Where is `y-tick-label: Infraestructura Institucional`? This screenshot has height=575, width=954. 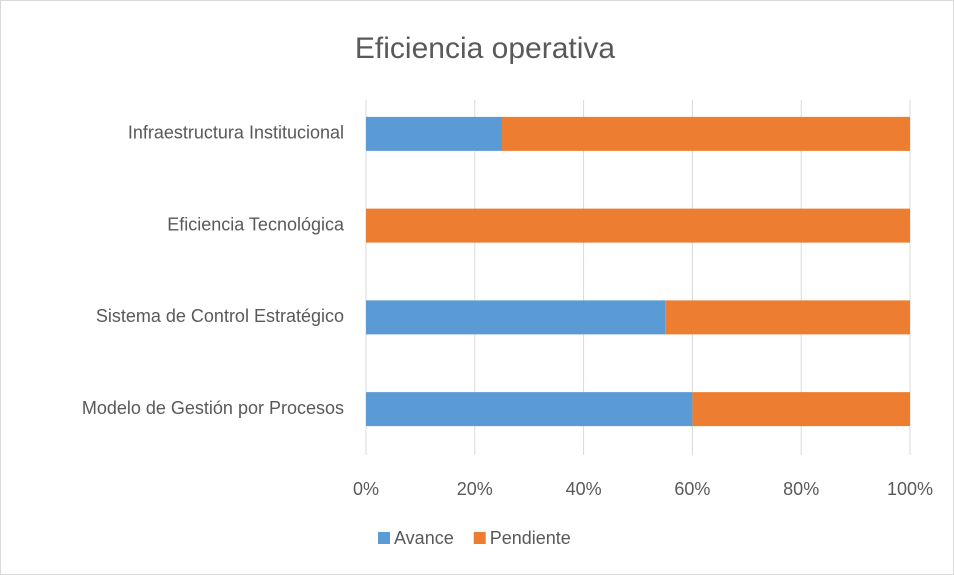
y-tick-label: Infraestructura Institucional is located at coordinates (236, 133).